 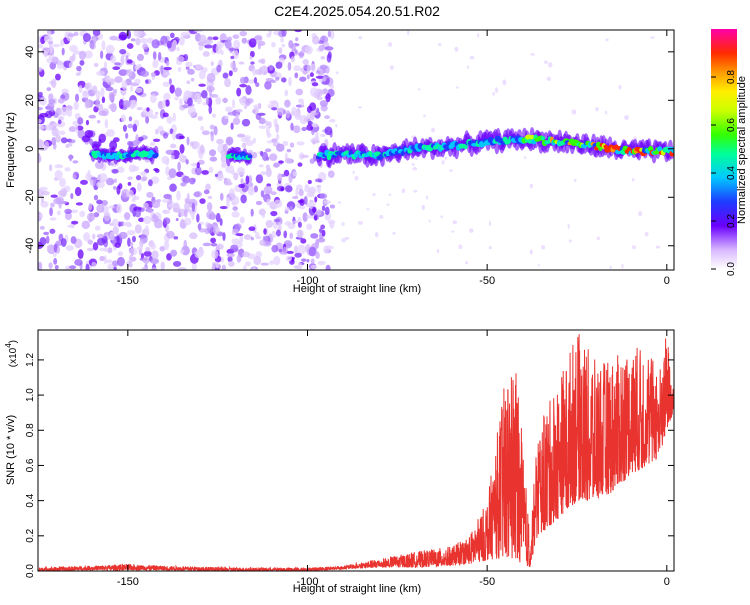 I want to click on heatmap-ytick-label: -20, so click(x=30, y=197).